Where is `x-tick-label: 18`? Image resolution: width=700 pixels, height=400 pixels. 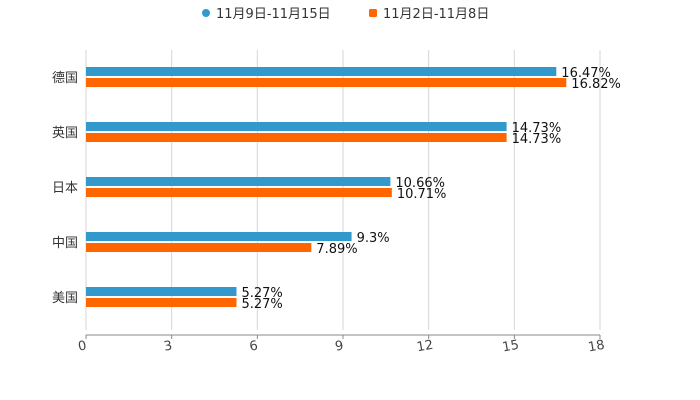
x-tick-label: 18 is located at coordinates (596, 347).